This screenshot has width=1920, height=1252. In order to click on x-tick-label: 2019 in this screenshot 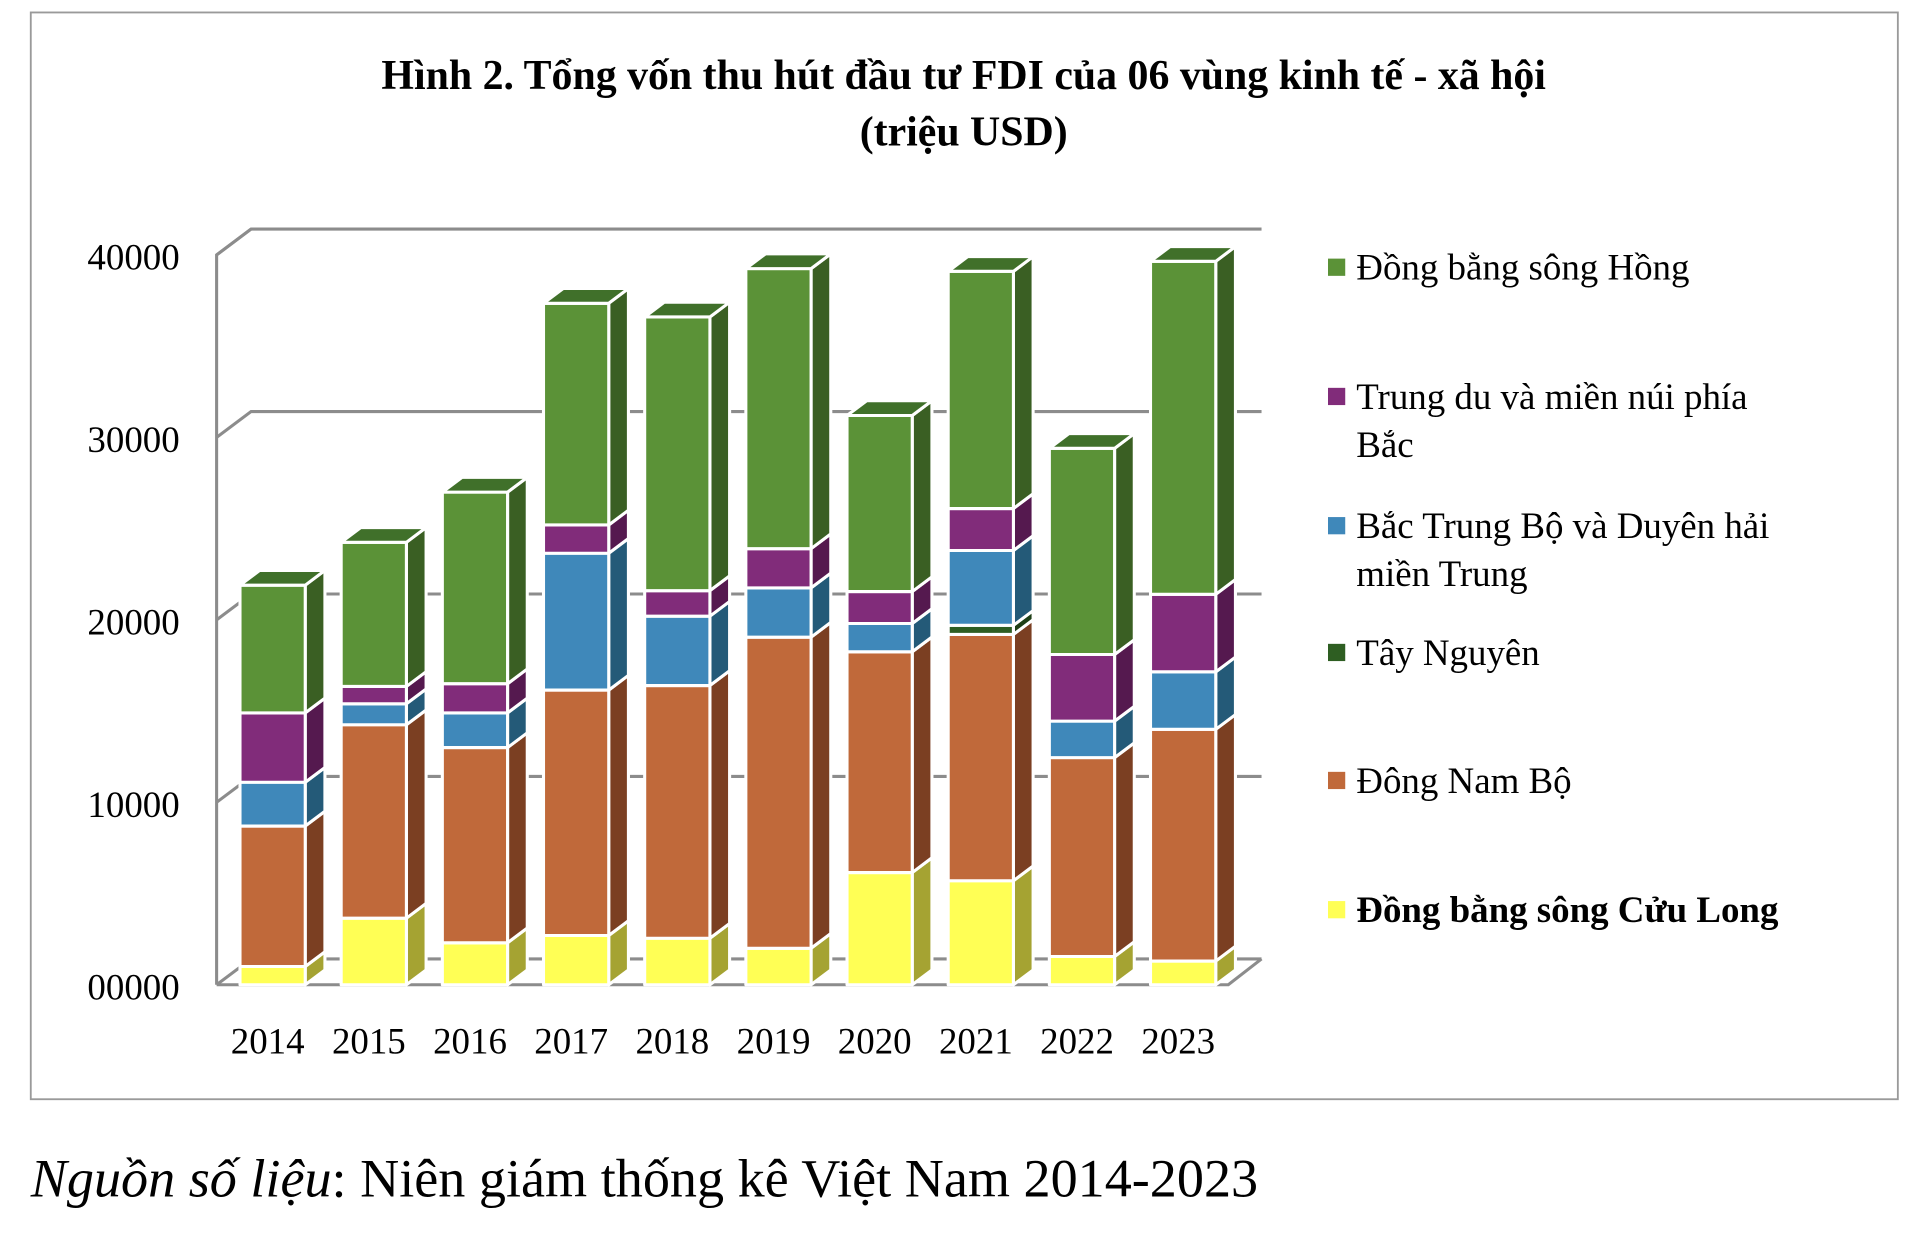, I will do `click(774, 1041)`.